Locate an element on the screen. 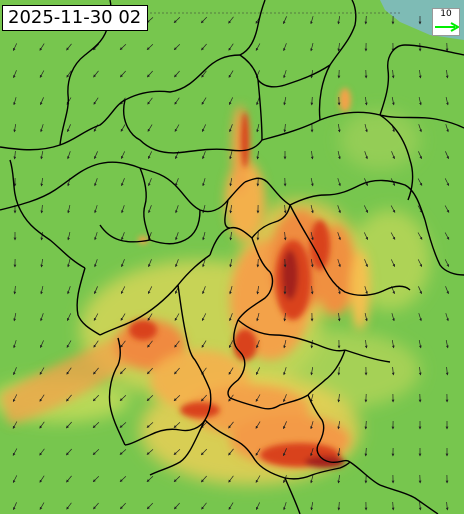  wind-scale-value: 10 is located at coordinates (446, 14).